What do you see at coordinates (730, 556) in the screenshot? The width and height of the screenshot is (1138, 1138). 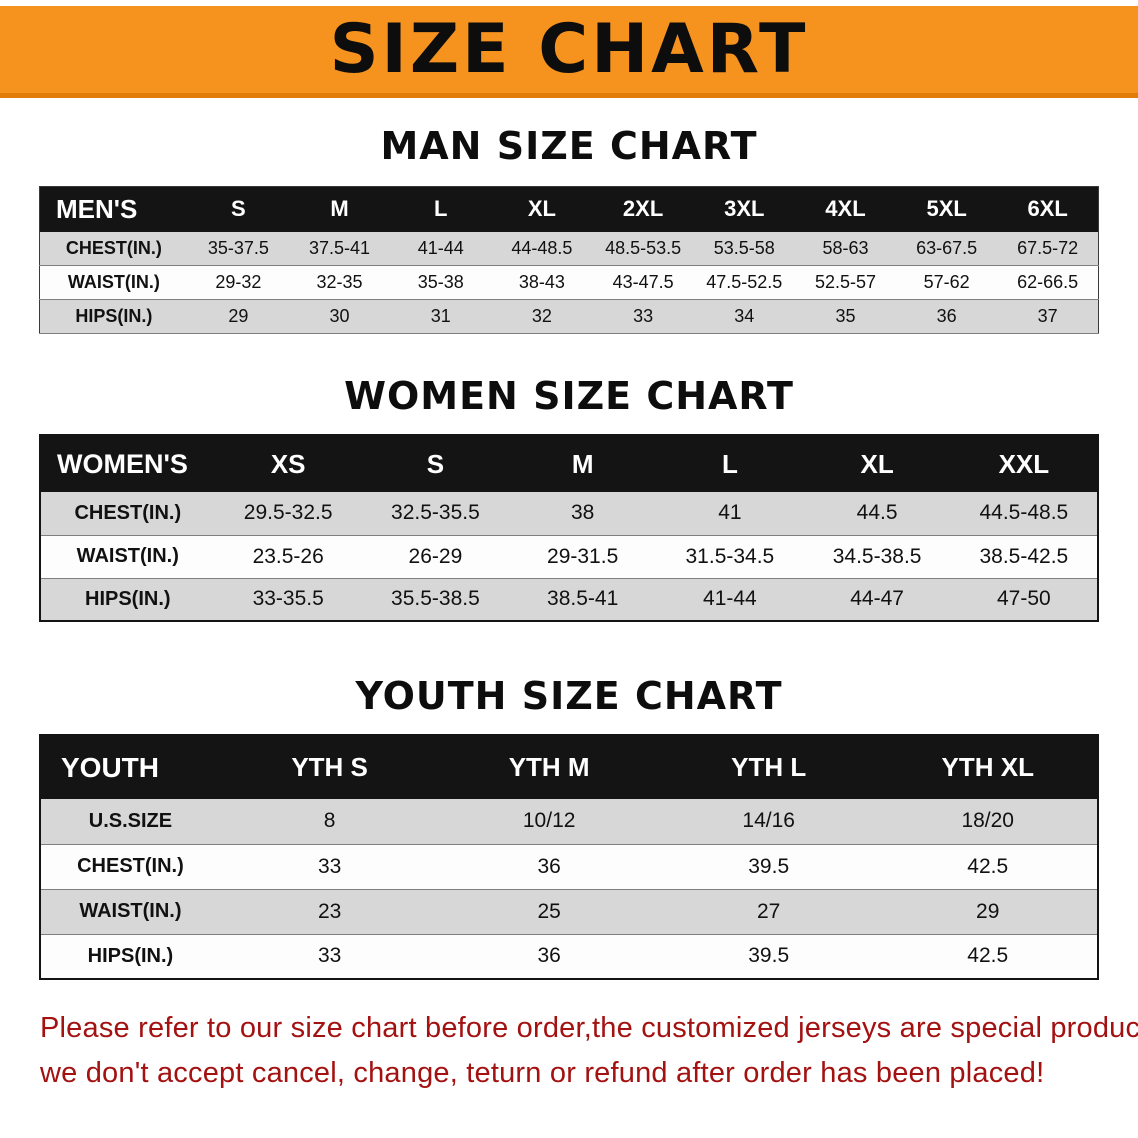 I see `size-cell: 31.5-34.5` at bounding box center [730, 556].